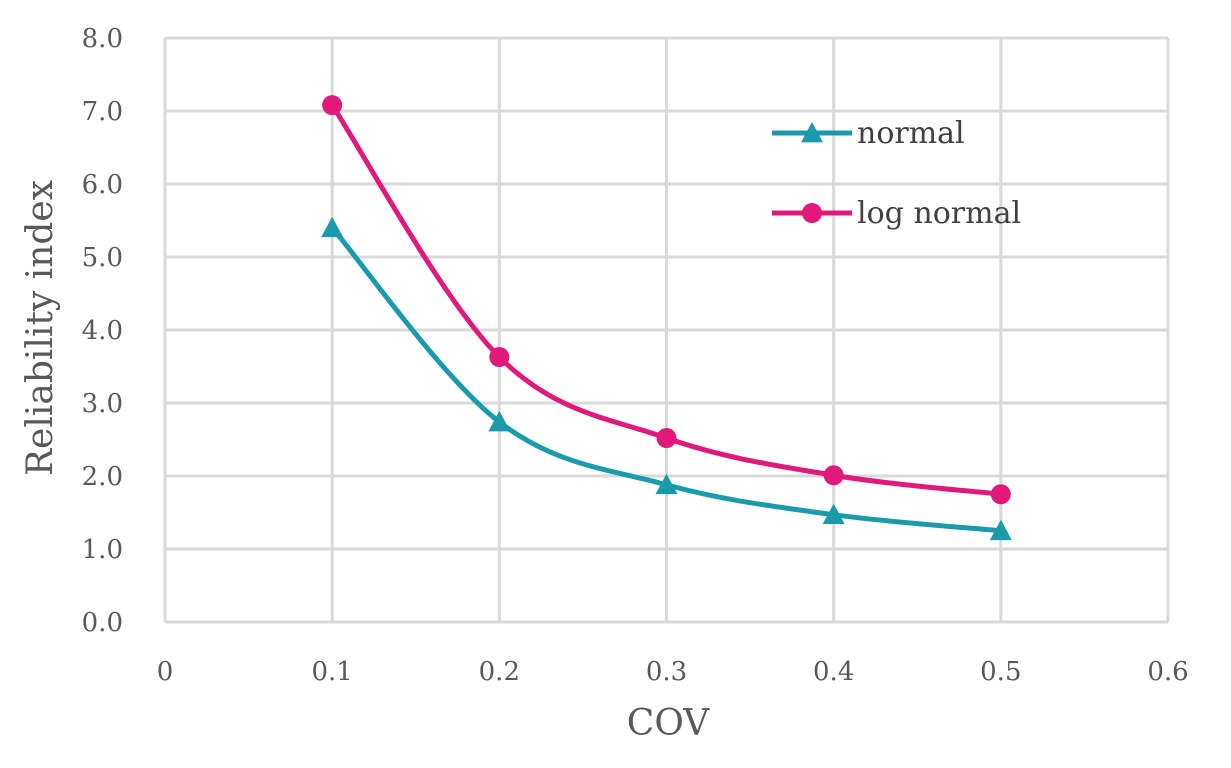 The width and height of the screenshot is (1231, 768). I want to click on x-tick-label: 0, so click(165, 672).